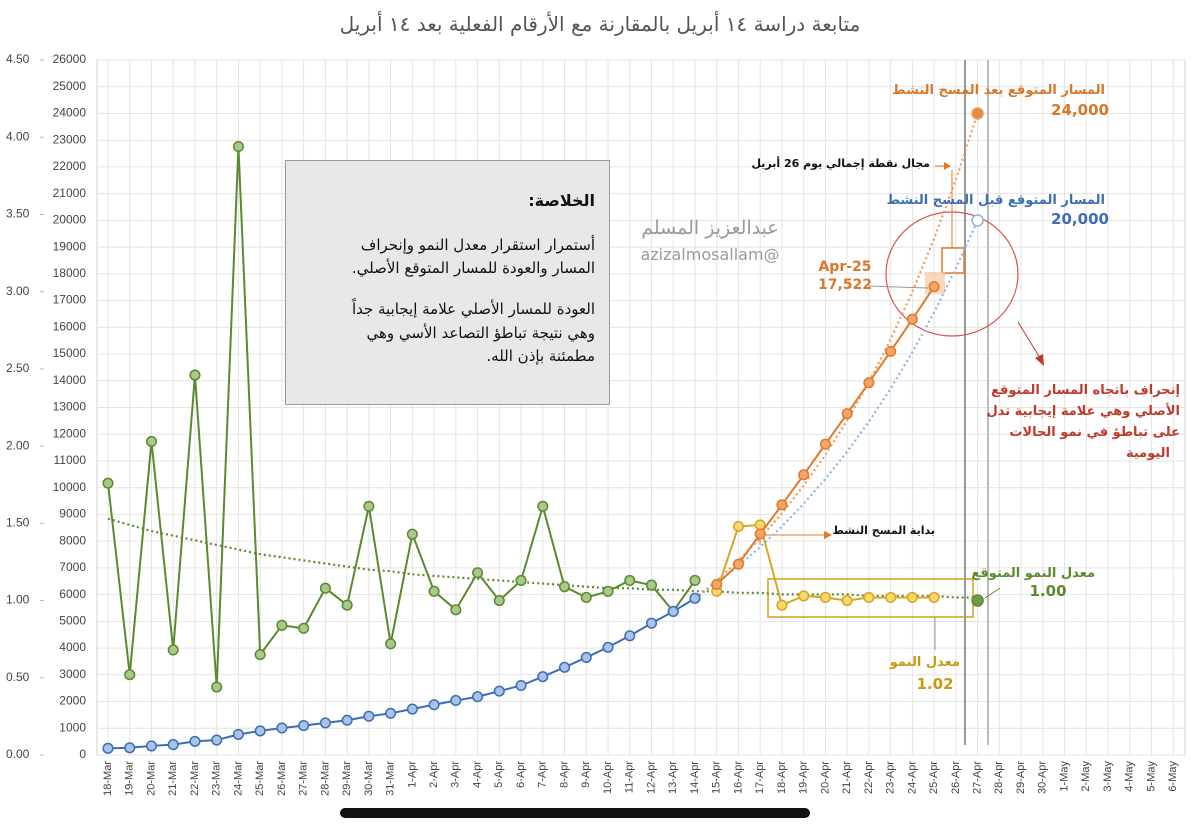 Image resolution: width=1200 pixels, height=836 pixels. Describe the element at coordinates (70, 380) in the screenshot. I see `y-tick-label: 14000` at that location.